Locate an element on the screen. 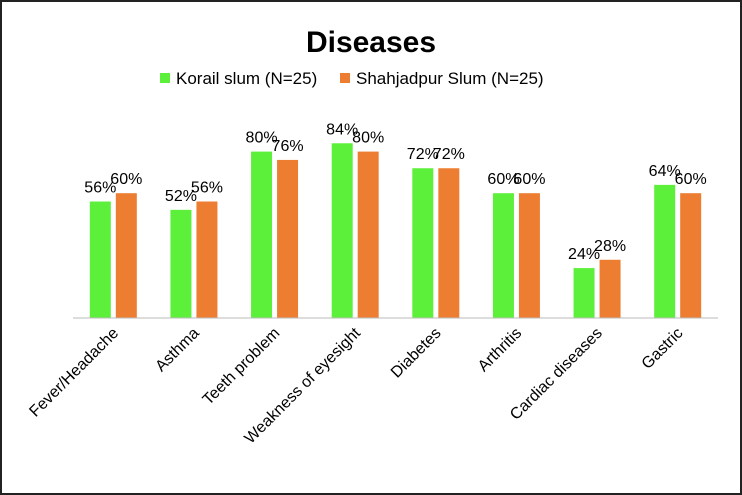  data-label-0-2: 80% is located at coordinates (262, 138).